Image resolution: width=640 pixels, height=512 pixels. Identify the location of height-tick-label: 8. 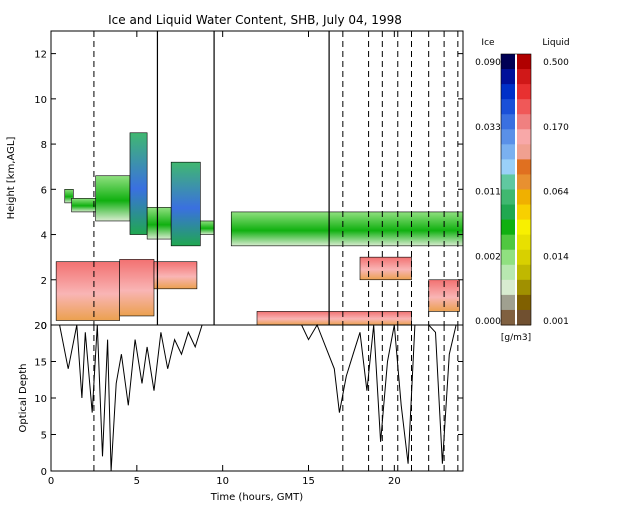
(44, 145).